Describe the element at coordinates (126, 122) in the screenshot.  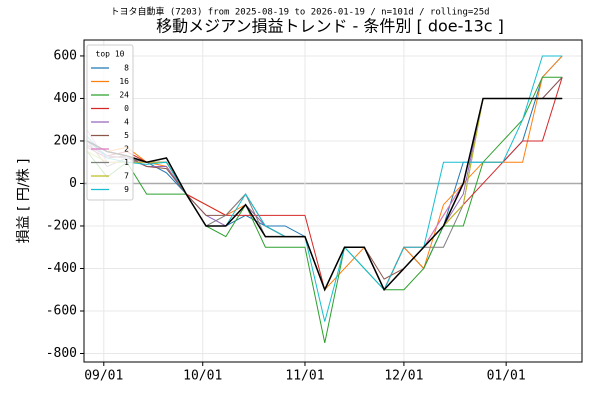
I see `legend-label: 4` at that location.